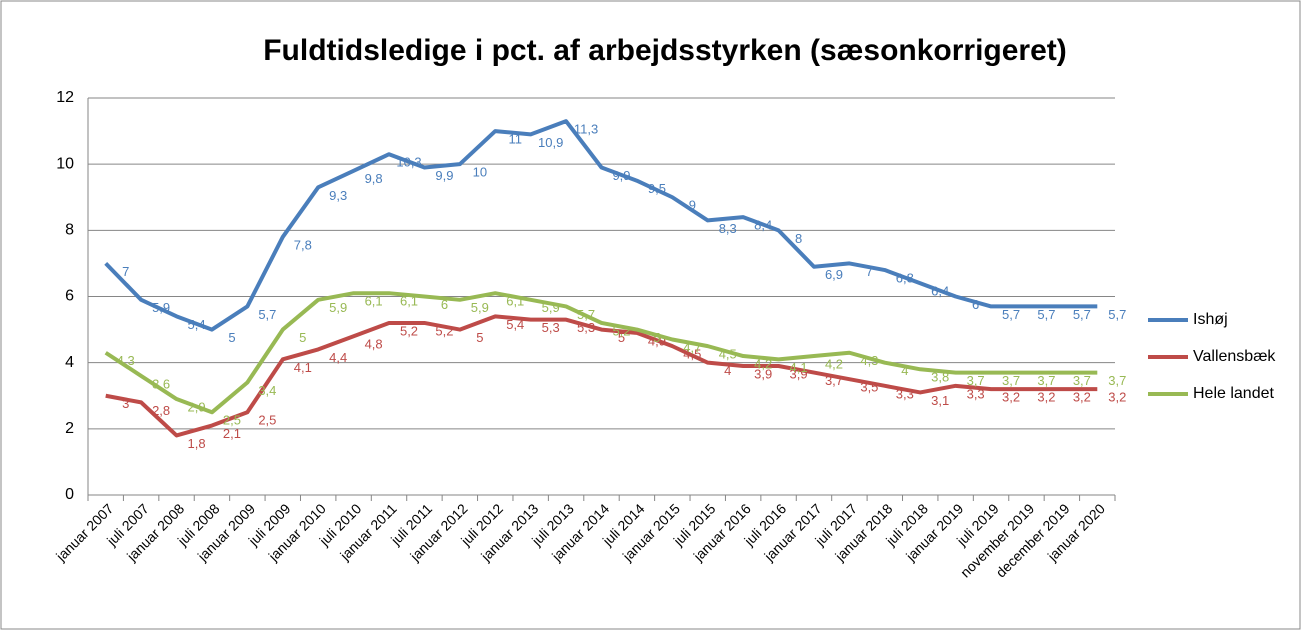 The width and height of the screenshot is (1301, 635). Describe the element at coordinates (869, 387) in the screenshot. I see `data-label: 3,5` at that location.